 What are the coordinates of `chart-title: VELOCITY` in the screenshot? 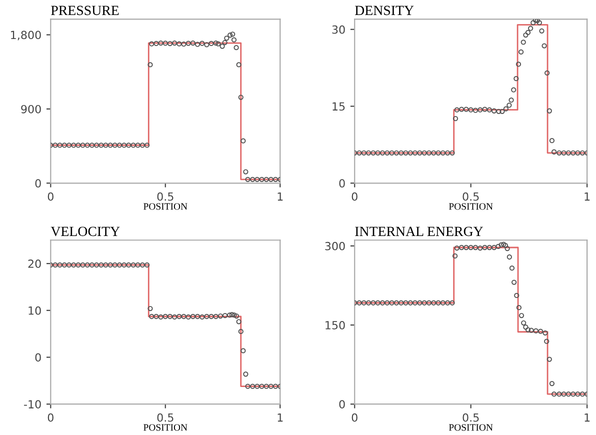 It's located at (85, 231).